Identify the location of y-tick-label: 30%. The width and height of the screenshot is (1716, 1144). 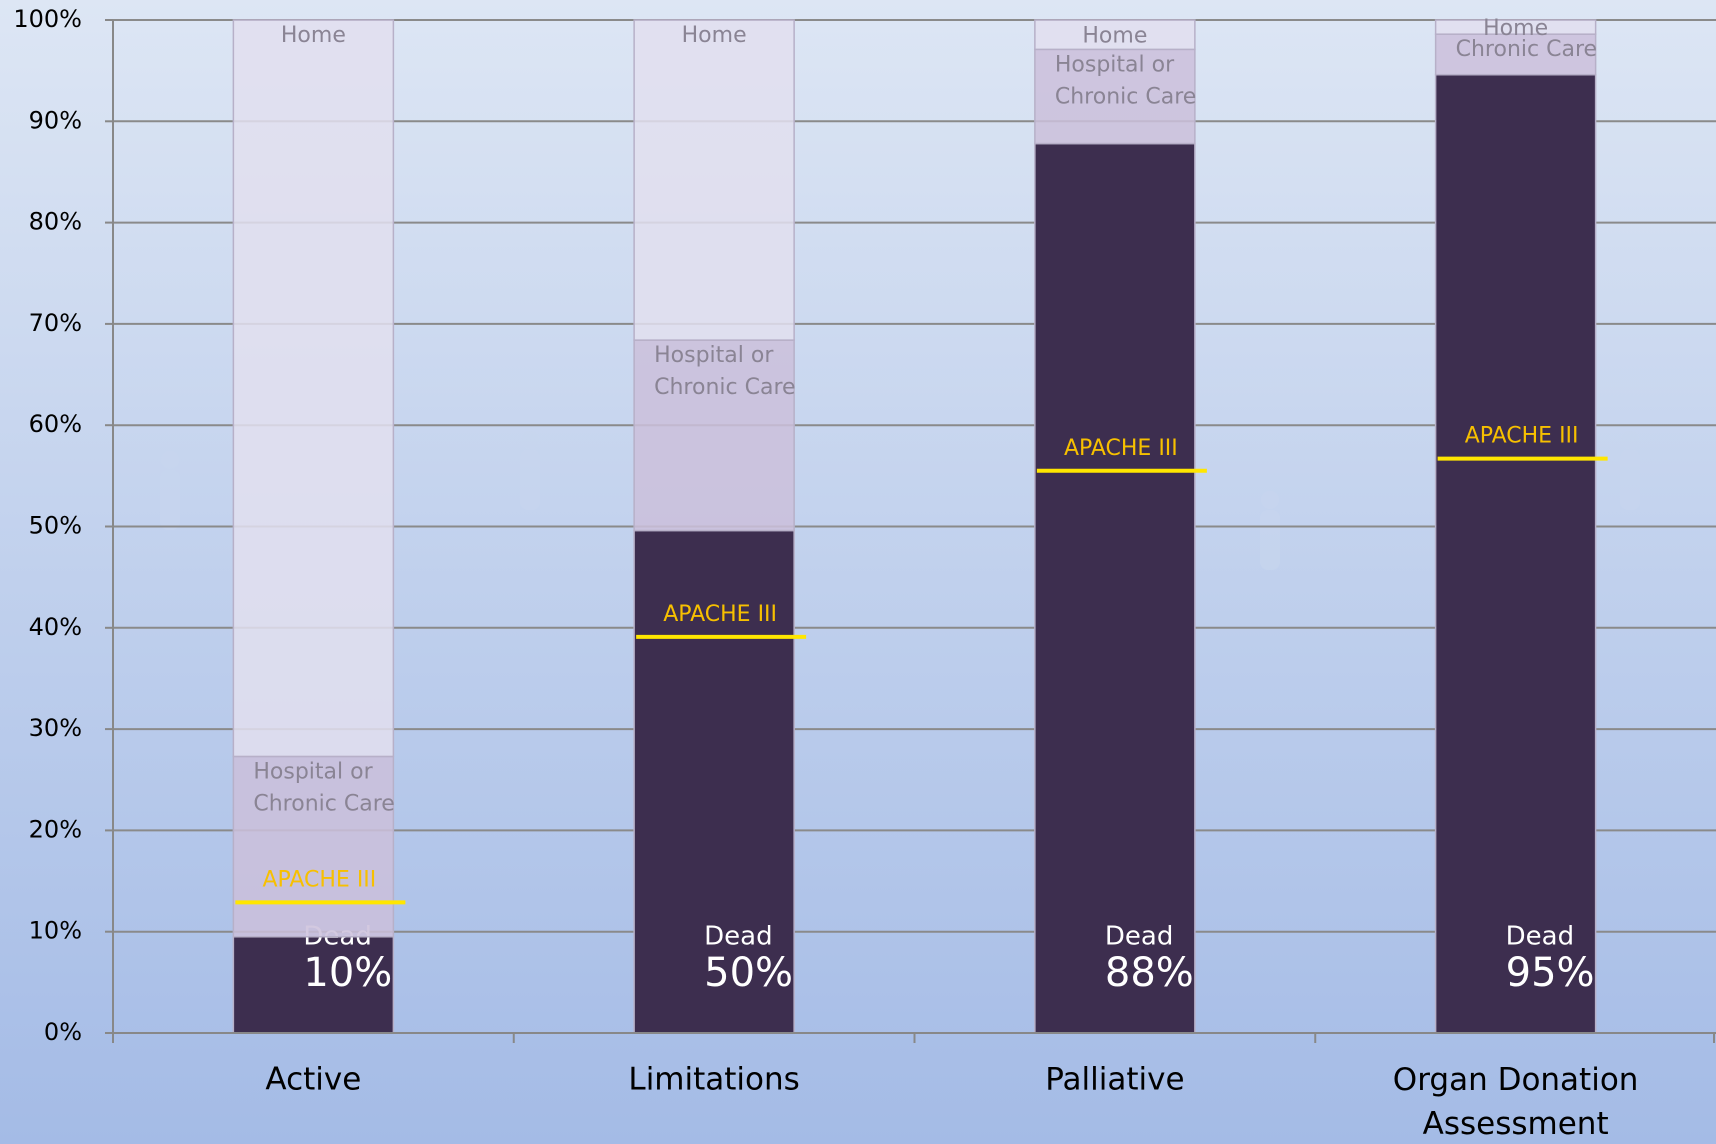
(55, 728).